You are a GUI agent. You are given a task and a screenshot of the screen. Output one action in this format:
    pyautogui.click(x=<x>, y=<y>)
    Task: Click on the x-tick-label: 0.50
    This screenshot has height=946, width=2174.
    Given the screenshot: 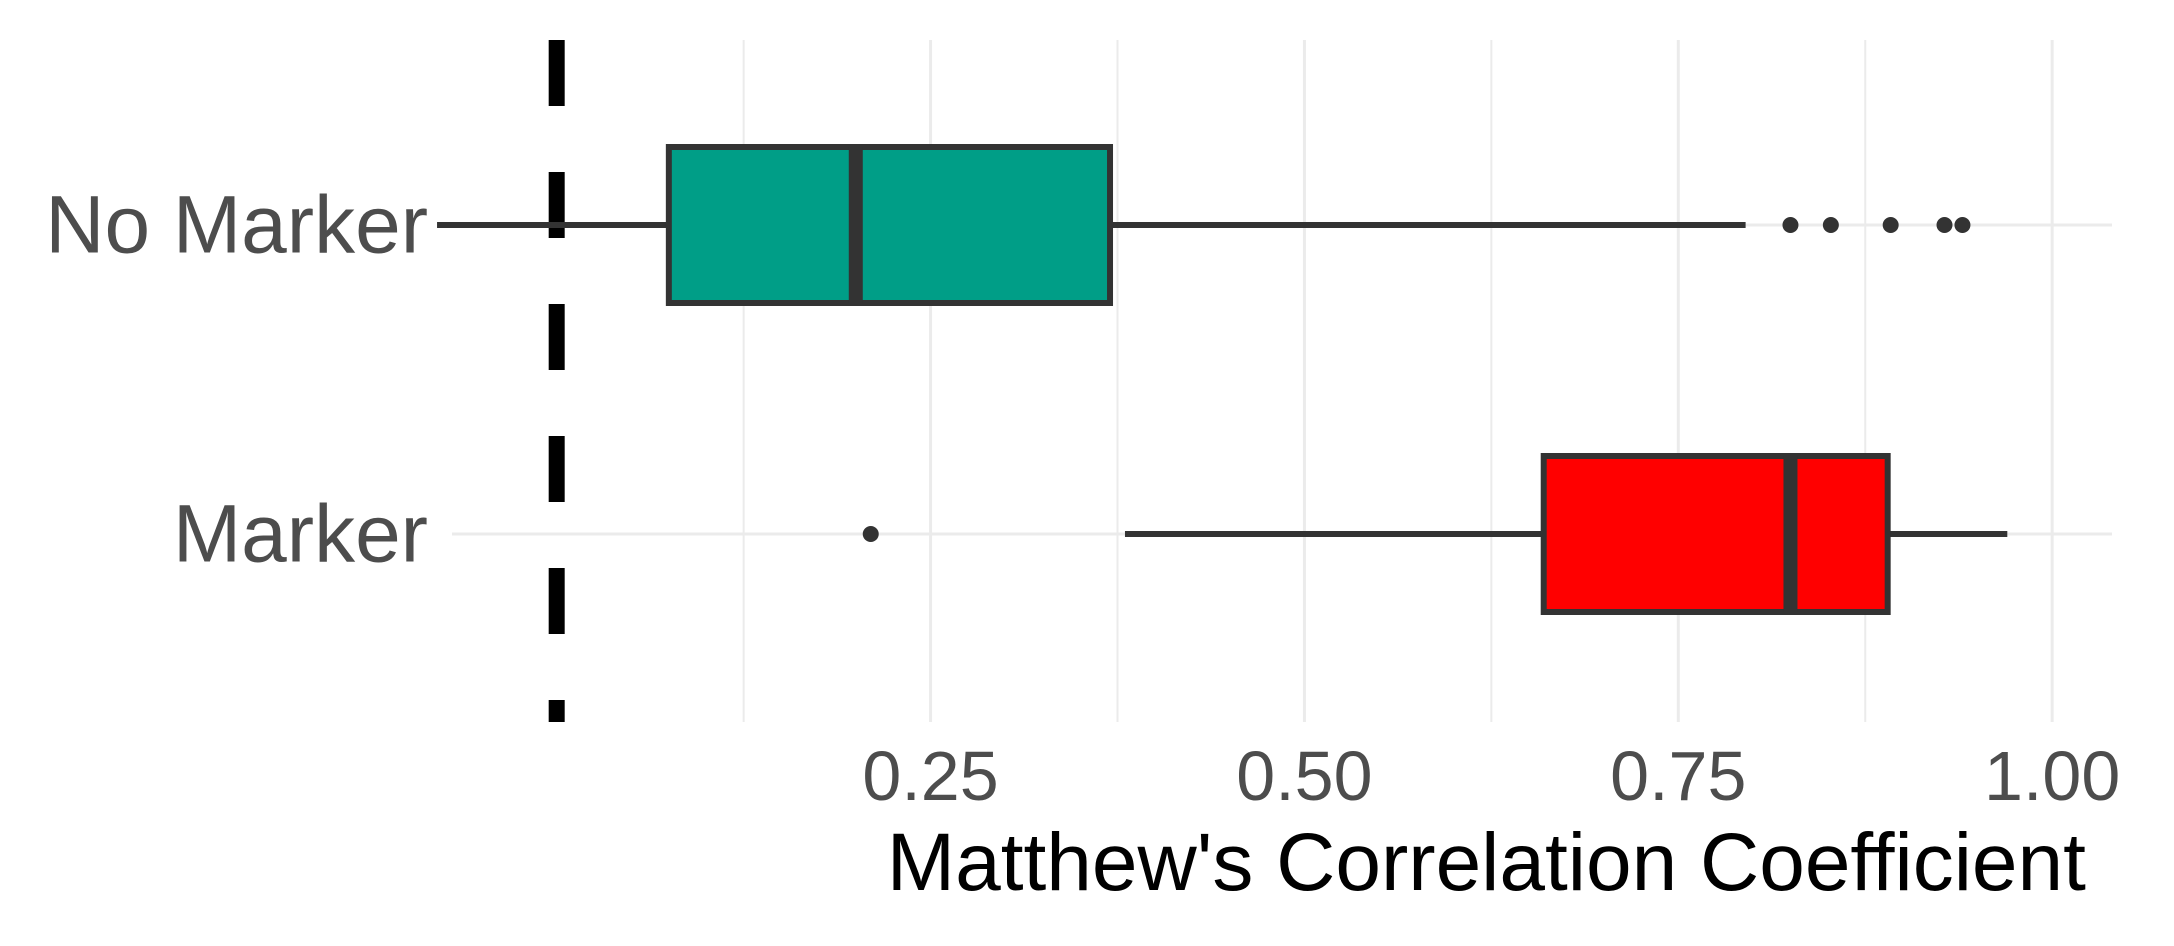 What is the action you would take?
    pyautogui.click(x=1304, y=776)
    